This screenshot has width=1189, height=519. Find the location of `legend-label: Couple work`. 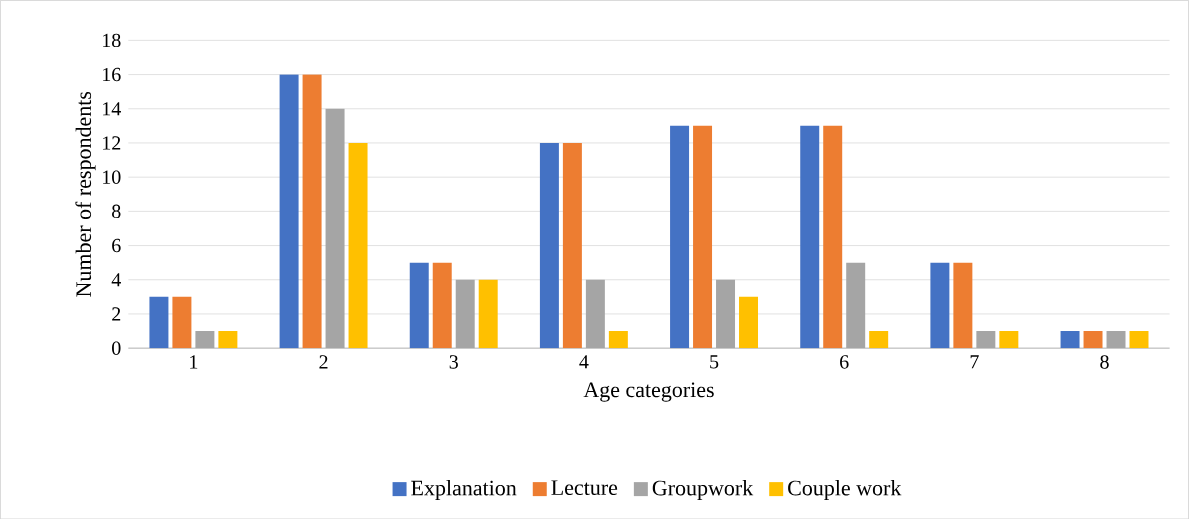

legend-label: Couple work is located at coordinates (845, 489).